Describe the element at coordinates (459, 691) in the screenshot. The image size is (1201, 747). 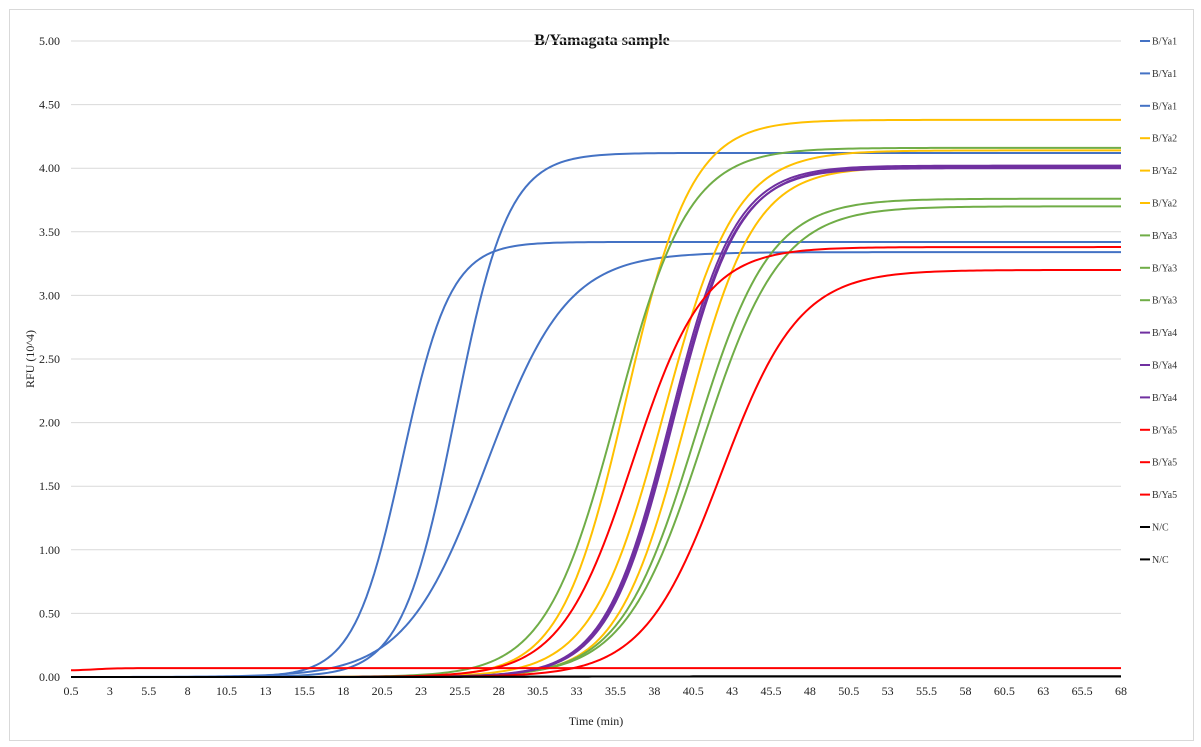
I see `x-tick-label: 25.5` at that location.